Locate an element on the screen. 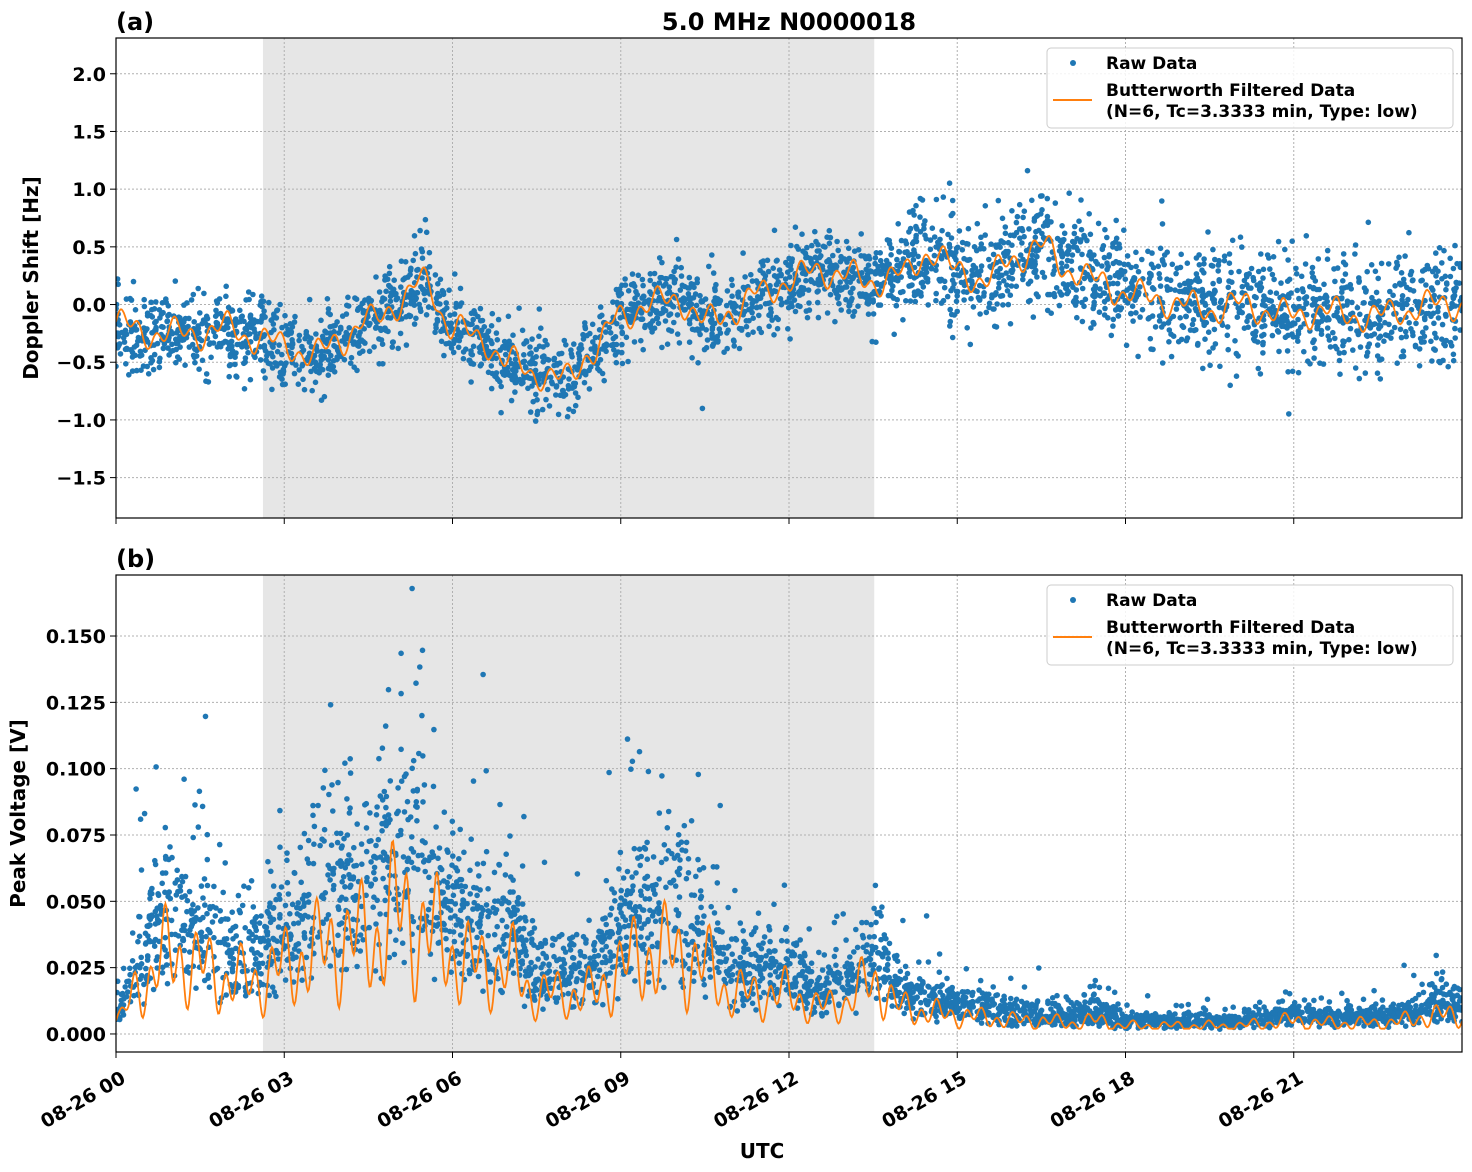 The image size is (1472, 1172). y-tick-label: −1.5 is located at coordinates (81, 479).